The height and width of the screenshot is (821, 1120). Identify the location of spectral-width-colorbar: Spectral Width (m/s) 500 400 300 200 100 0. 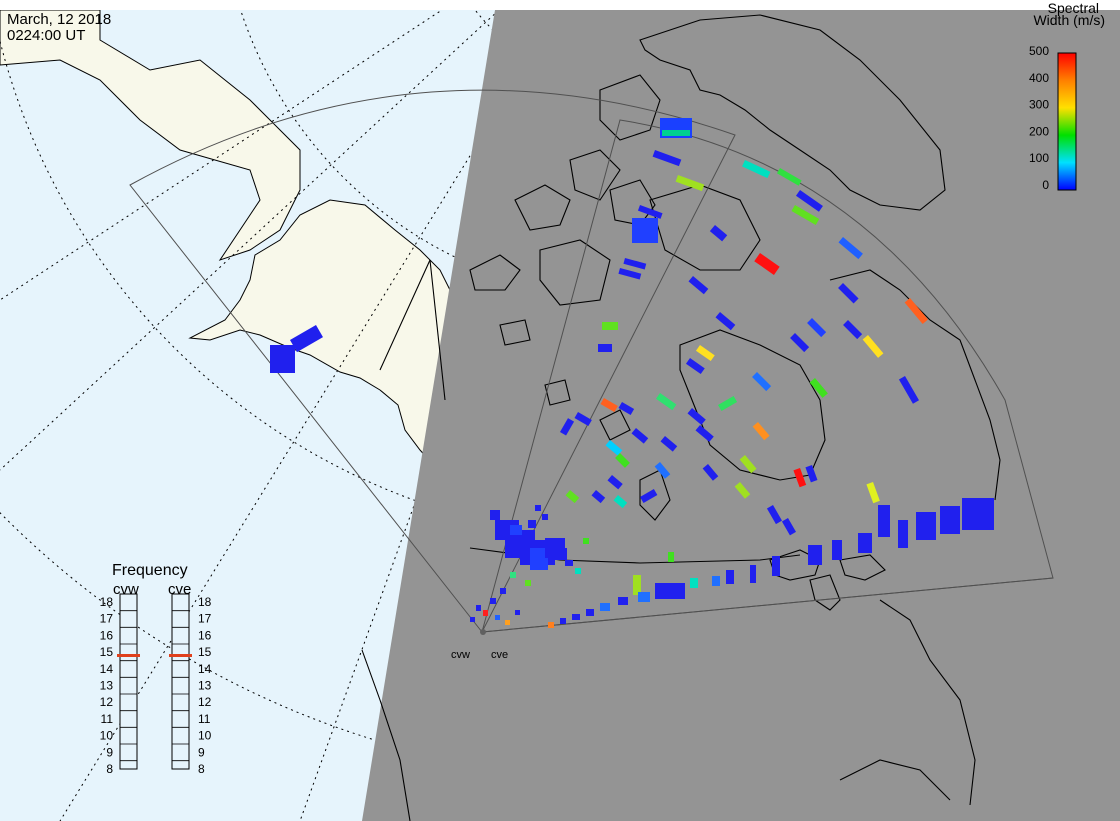
(1067, 96).